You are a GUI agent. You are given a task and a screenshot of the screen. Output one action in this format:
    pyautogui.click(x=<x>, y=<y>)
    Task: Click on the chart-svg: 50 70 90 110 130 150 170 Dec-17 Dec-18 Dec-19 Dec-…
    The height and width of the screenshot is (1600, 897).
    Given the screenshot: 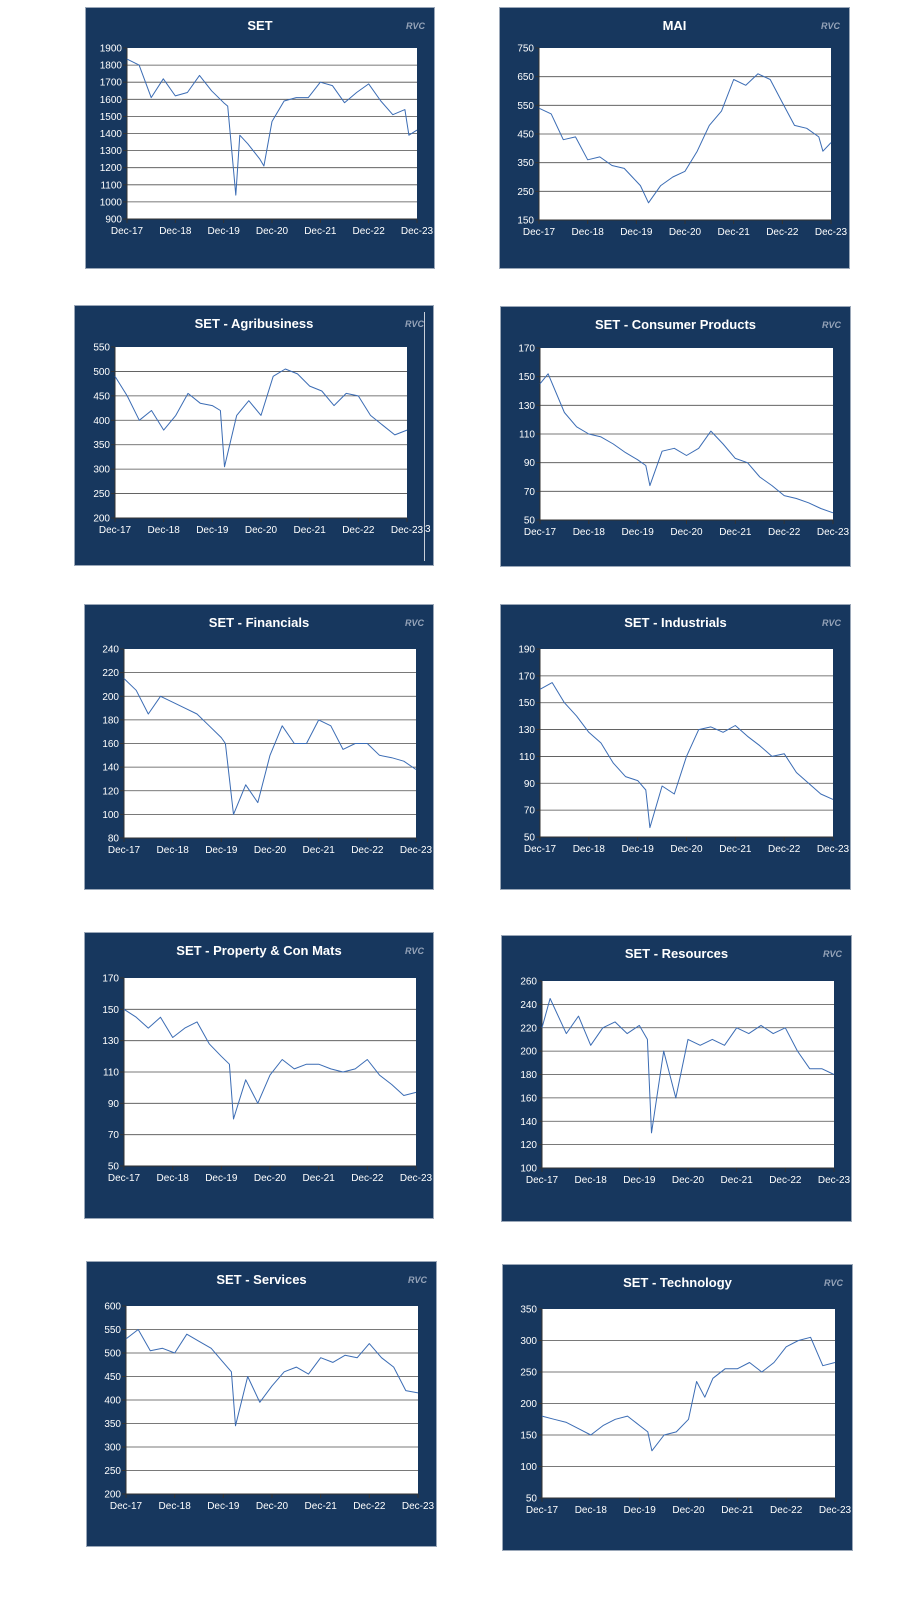 What is the action you would take?
    pyautogui.click(x=267, y=1079)
    